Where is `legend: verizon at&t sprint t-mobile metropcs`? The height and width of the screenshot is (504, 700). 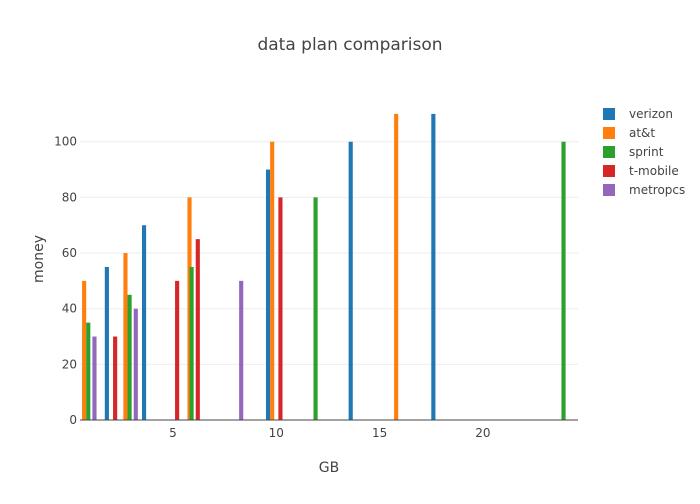
legend: verizon at&t sprint t-mobile metropcs is located at coordinates (644, 152).